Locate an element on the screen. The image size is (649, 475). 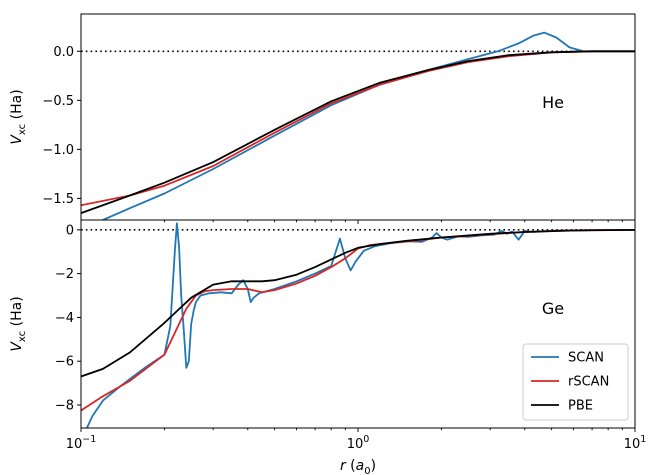
x-tick-label: 10¹ is located at coordinates (635, 443).